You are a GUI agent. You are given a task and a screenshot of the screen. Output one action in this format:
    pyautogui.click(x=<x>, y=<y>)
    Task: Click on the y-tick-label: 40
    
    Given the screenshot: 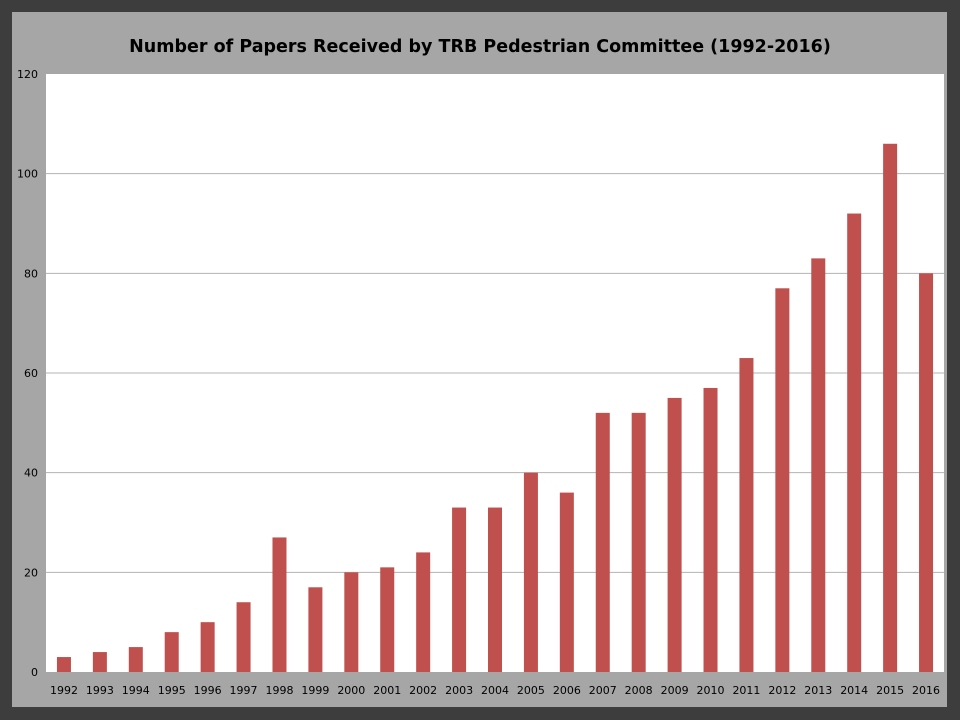 What is the action you would take?
    pyautogui.click(x=31, y=473)
    